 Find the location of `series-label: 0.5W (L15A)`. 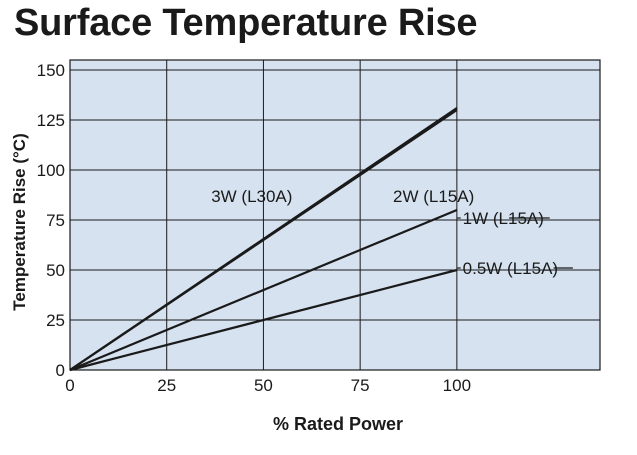

series-label: 0.5W (L15A) is located at coordinates (510, 268).